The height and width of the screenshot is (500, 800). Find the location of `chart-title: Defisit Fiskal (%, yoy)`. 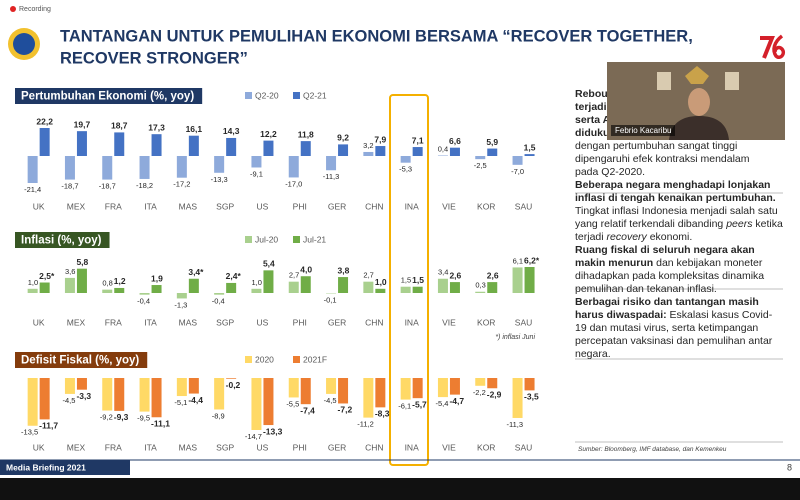

chart-title: Defisit Fiskal (%, yoy) is located at coordinates (80, 361).